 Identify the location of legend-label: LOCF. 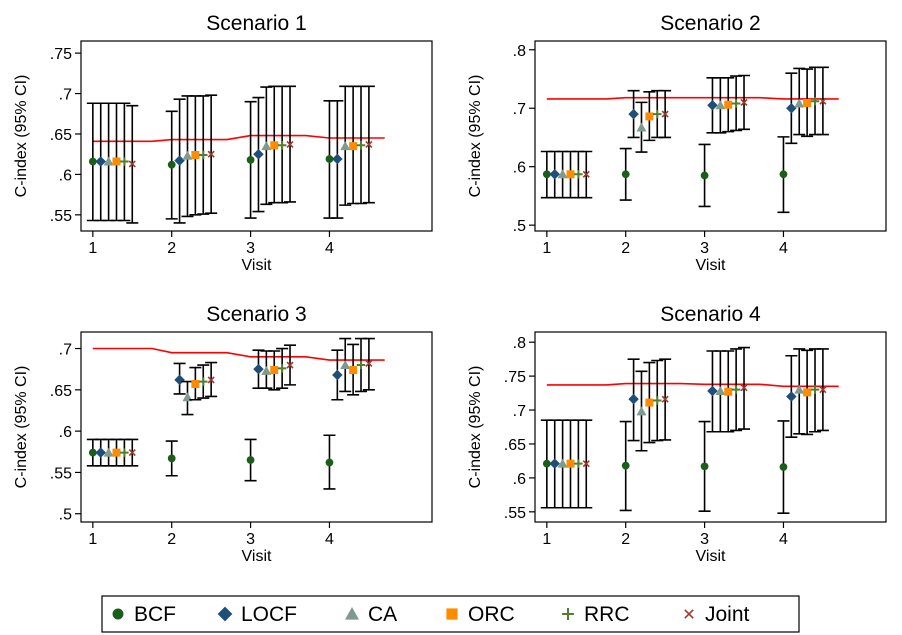
(269, 614).